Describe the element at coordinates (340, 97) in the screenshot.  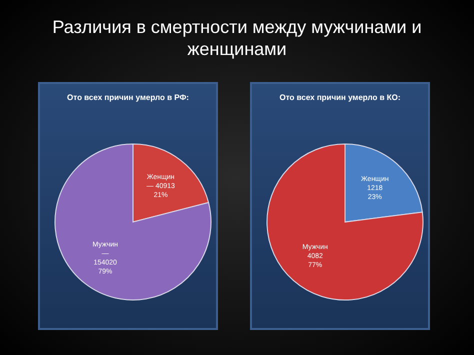
I see `chart-title: Ото всех причин умерло в КО:` at that location.